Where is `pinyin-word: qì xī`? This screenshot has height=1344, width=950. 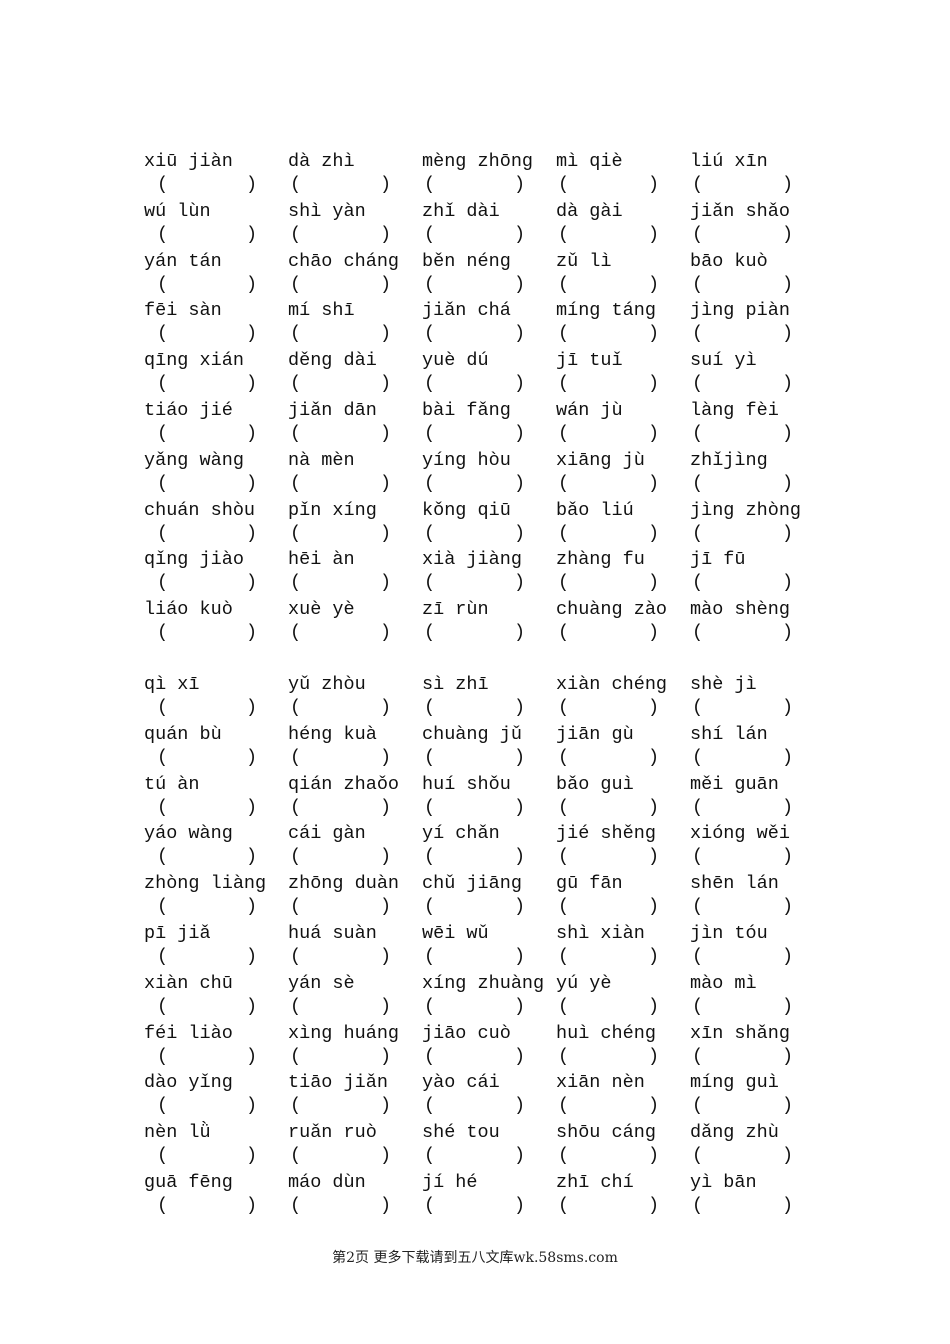 pinyin-word: qì xī is located at coordinates (172, 684).